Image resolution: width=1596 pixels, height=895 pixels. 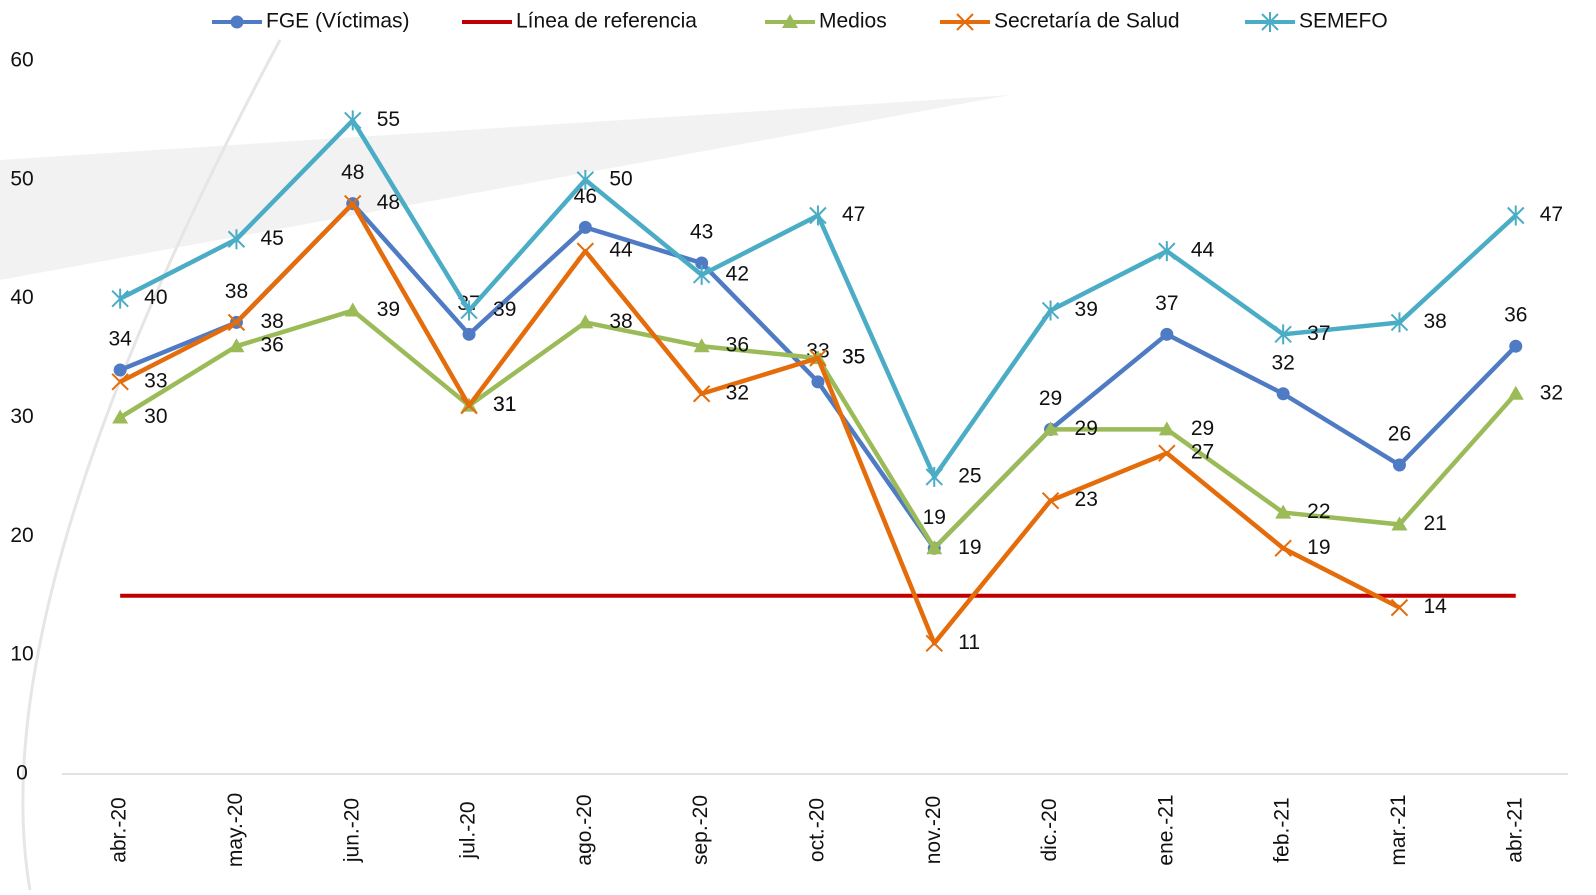 What do you see at coordinates (271, 238) in the screenshot?
I see `data-label: 45` at bounding box center [271, 238].